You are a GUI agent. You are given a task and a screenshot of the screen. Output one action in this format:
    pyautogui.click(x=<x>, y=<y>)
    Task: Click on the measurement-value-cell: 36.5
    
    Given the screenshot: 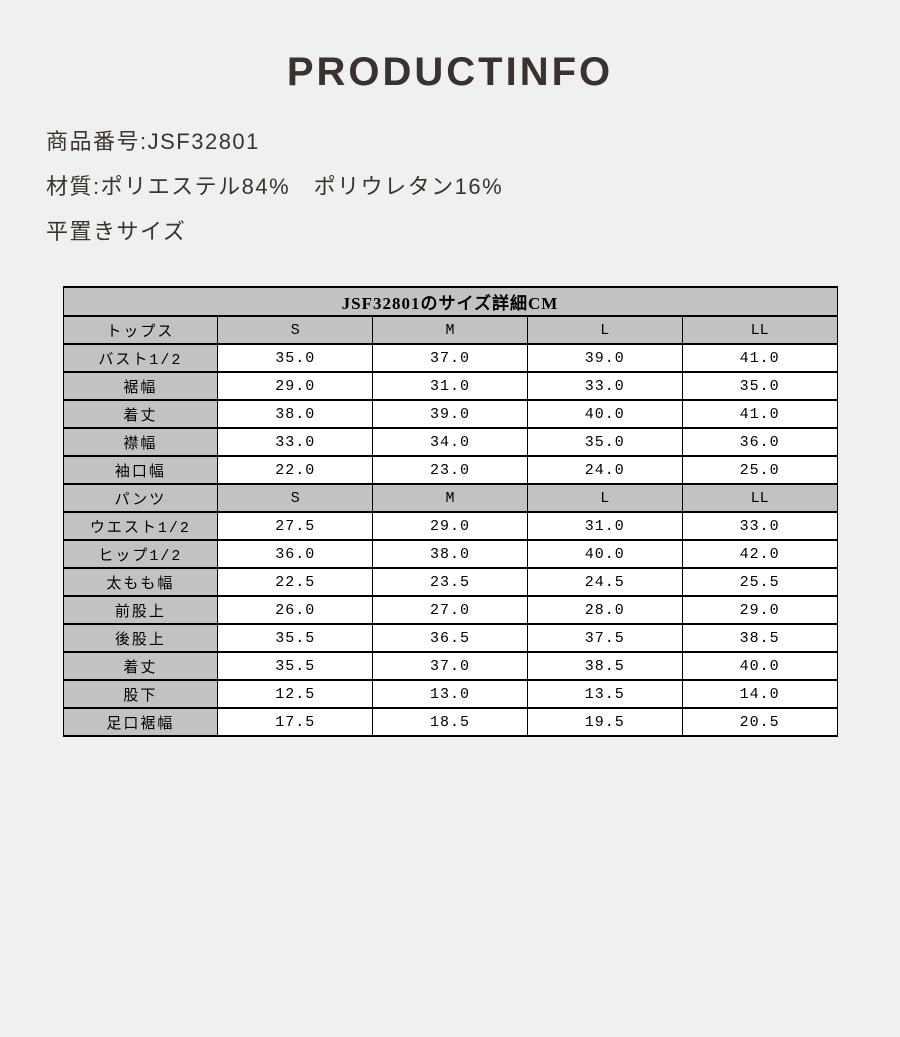 What is the action you would take?
    pyautogui.click(x=450, y=638)
    